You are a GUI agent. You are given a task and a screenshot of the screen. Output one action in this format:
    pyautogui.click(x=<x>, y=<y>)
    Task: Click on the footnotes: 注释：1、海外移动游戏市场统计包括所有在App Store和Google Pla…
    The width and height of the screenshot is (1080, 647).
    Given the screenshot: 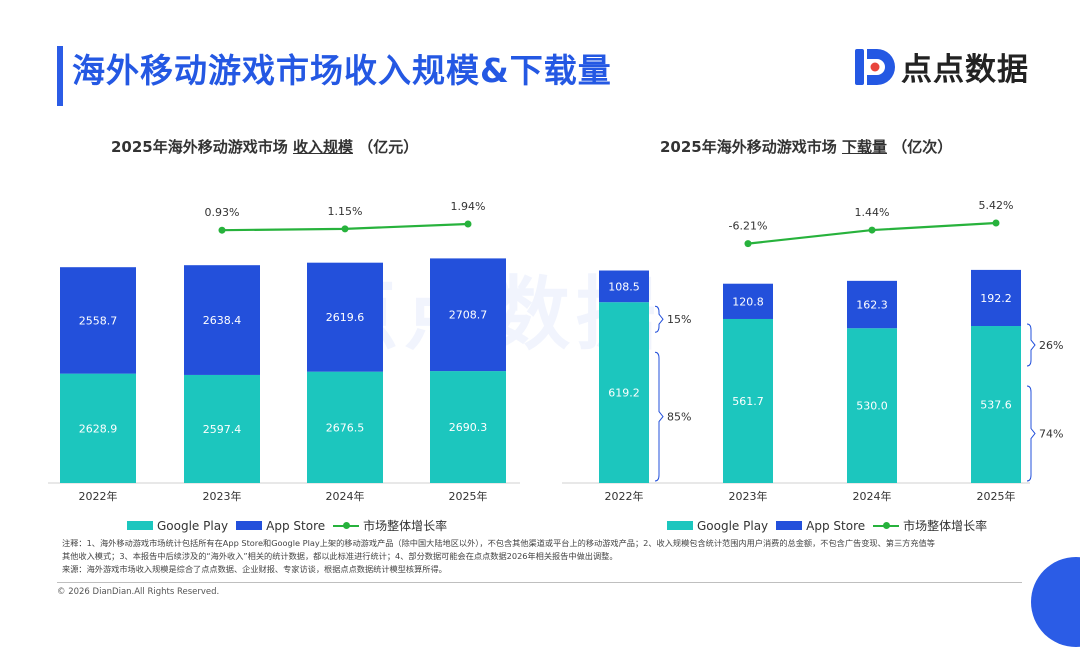 What is the action you would take?
    pyautogui.click(x=547, y=556)
    